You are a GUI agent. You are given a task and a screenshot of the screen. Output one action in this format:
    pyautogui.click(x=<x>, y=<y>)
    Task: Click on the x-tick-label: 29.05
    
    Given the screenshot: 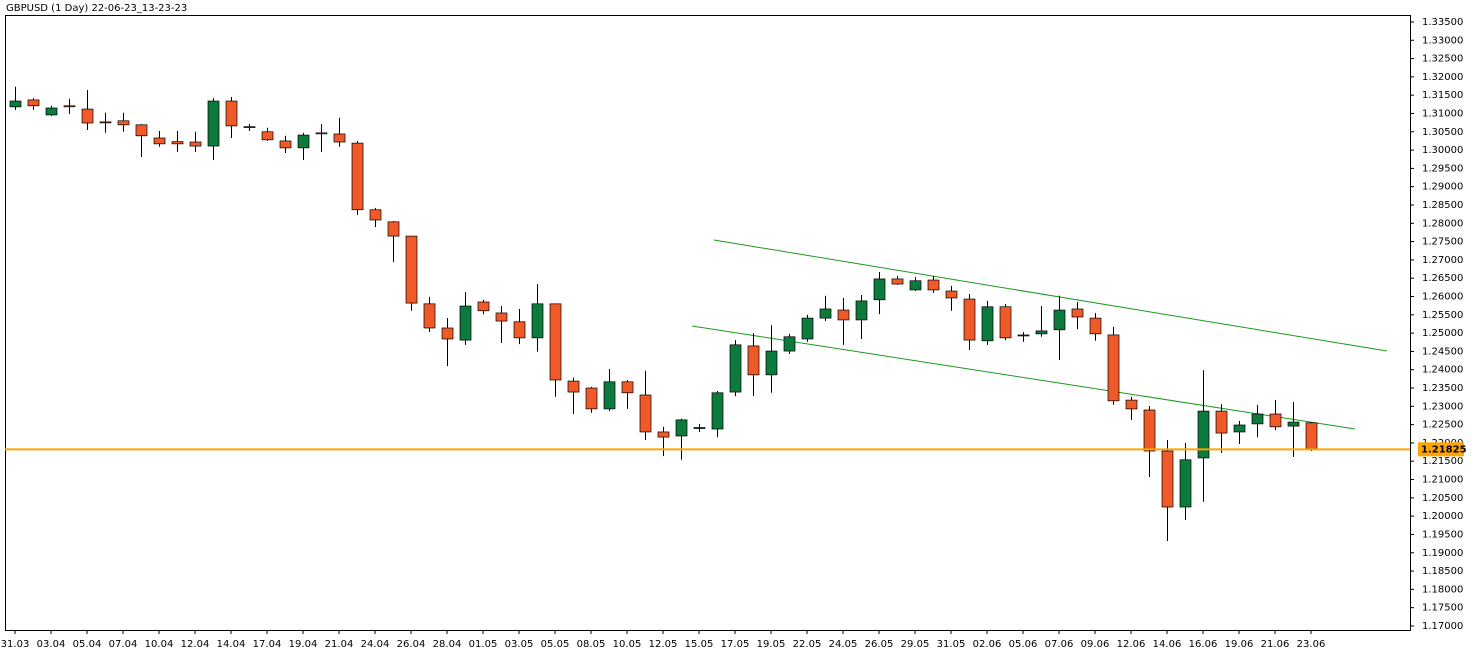 What is the action you would take?
    pyautogui.click(x=915, y=644)
    